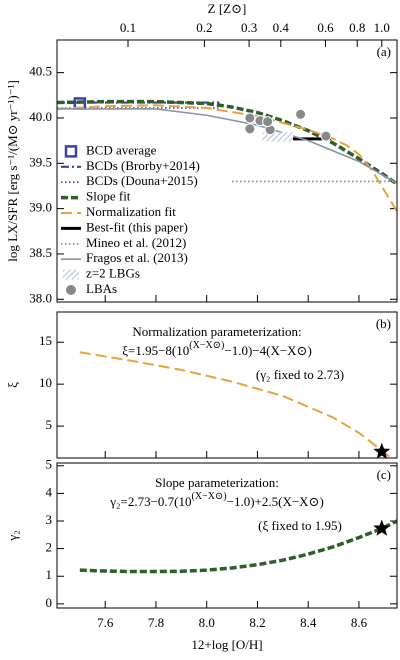 This screenshot has height=660, width=400. I want to click on legend-label: BCDs (Douna+2015), so click(142, 180).